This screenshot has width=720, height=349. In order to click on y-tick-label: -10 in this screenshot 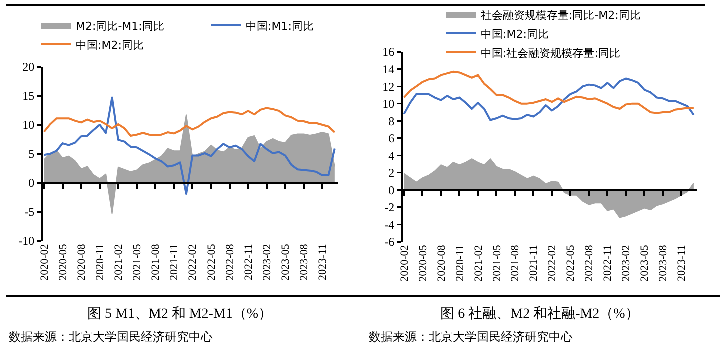, I will do `click(26, 241)`.